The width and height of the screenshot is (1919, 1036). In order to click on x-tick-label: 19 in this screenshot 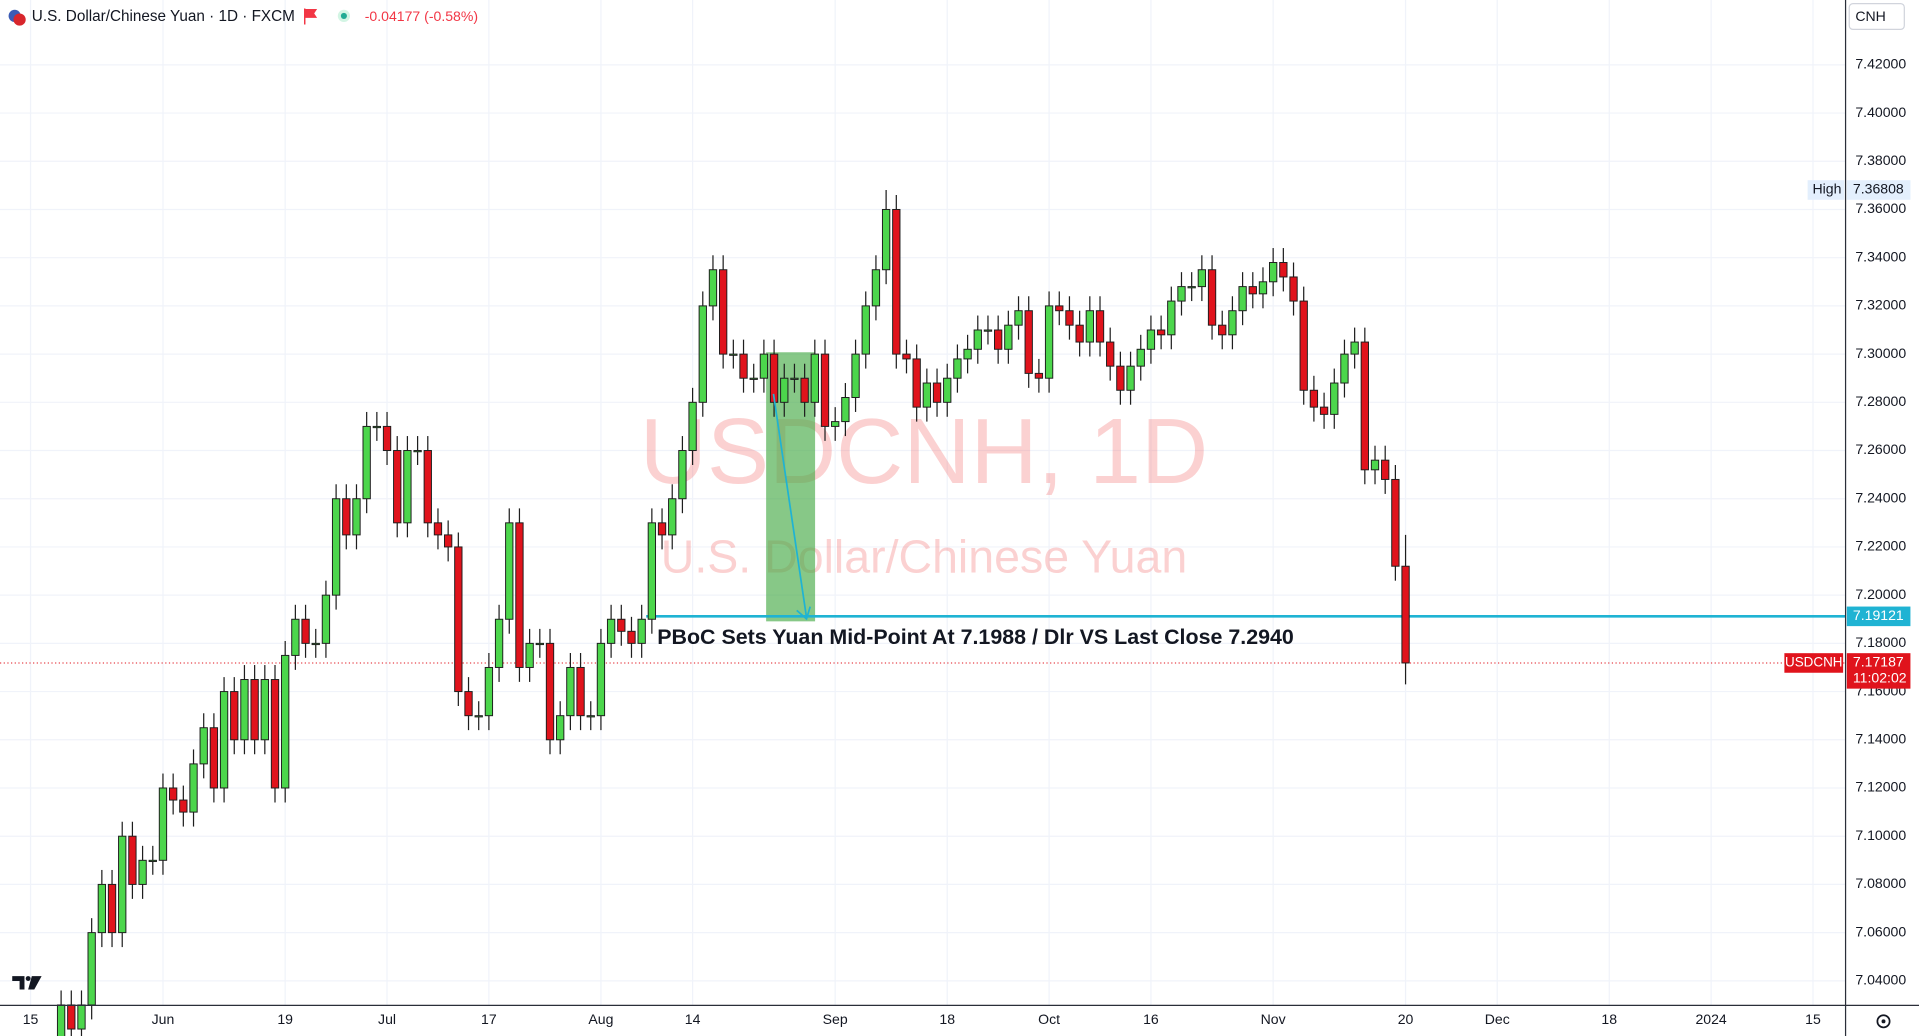, I will do `click(285, 1019)`.